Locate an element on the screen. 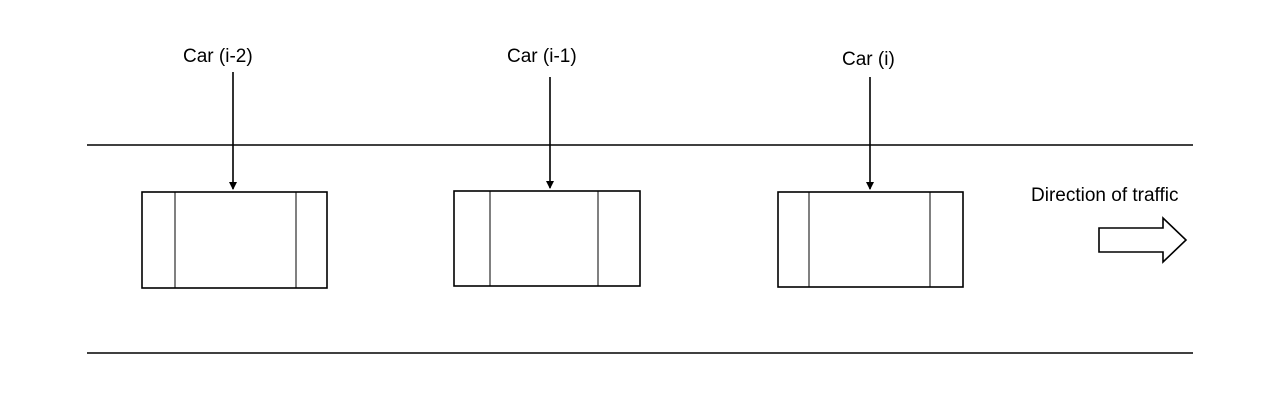 The width and height of the screenshot is (1280, 418). direction-of-traffic-label: Direction of traffic is located at coordinates (1105, 195).